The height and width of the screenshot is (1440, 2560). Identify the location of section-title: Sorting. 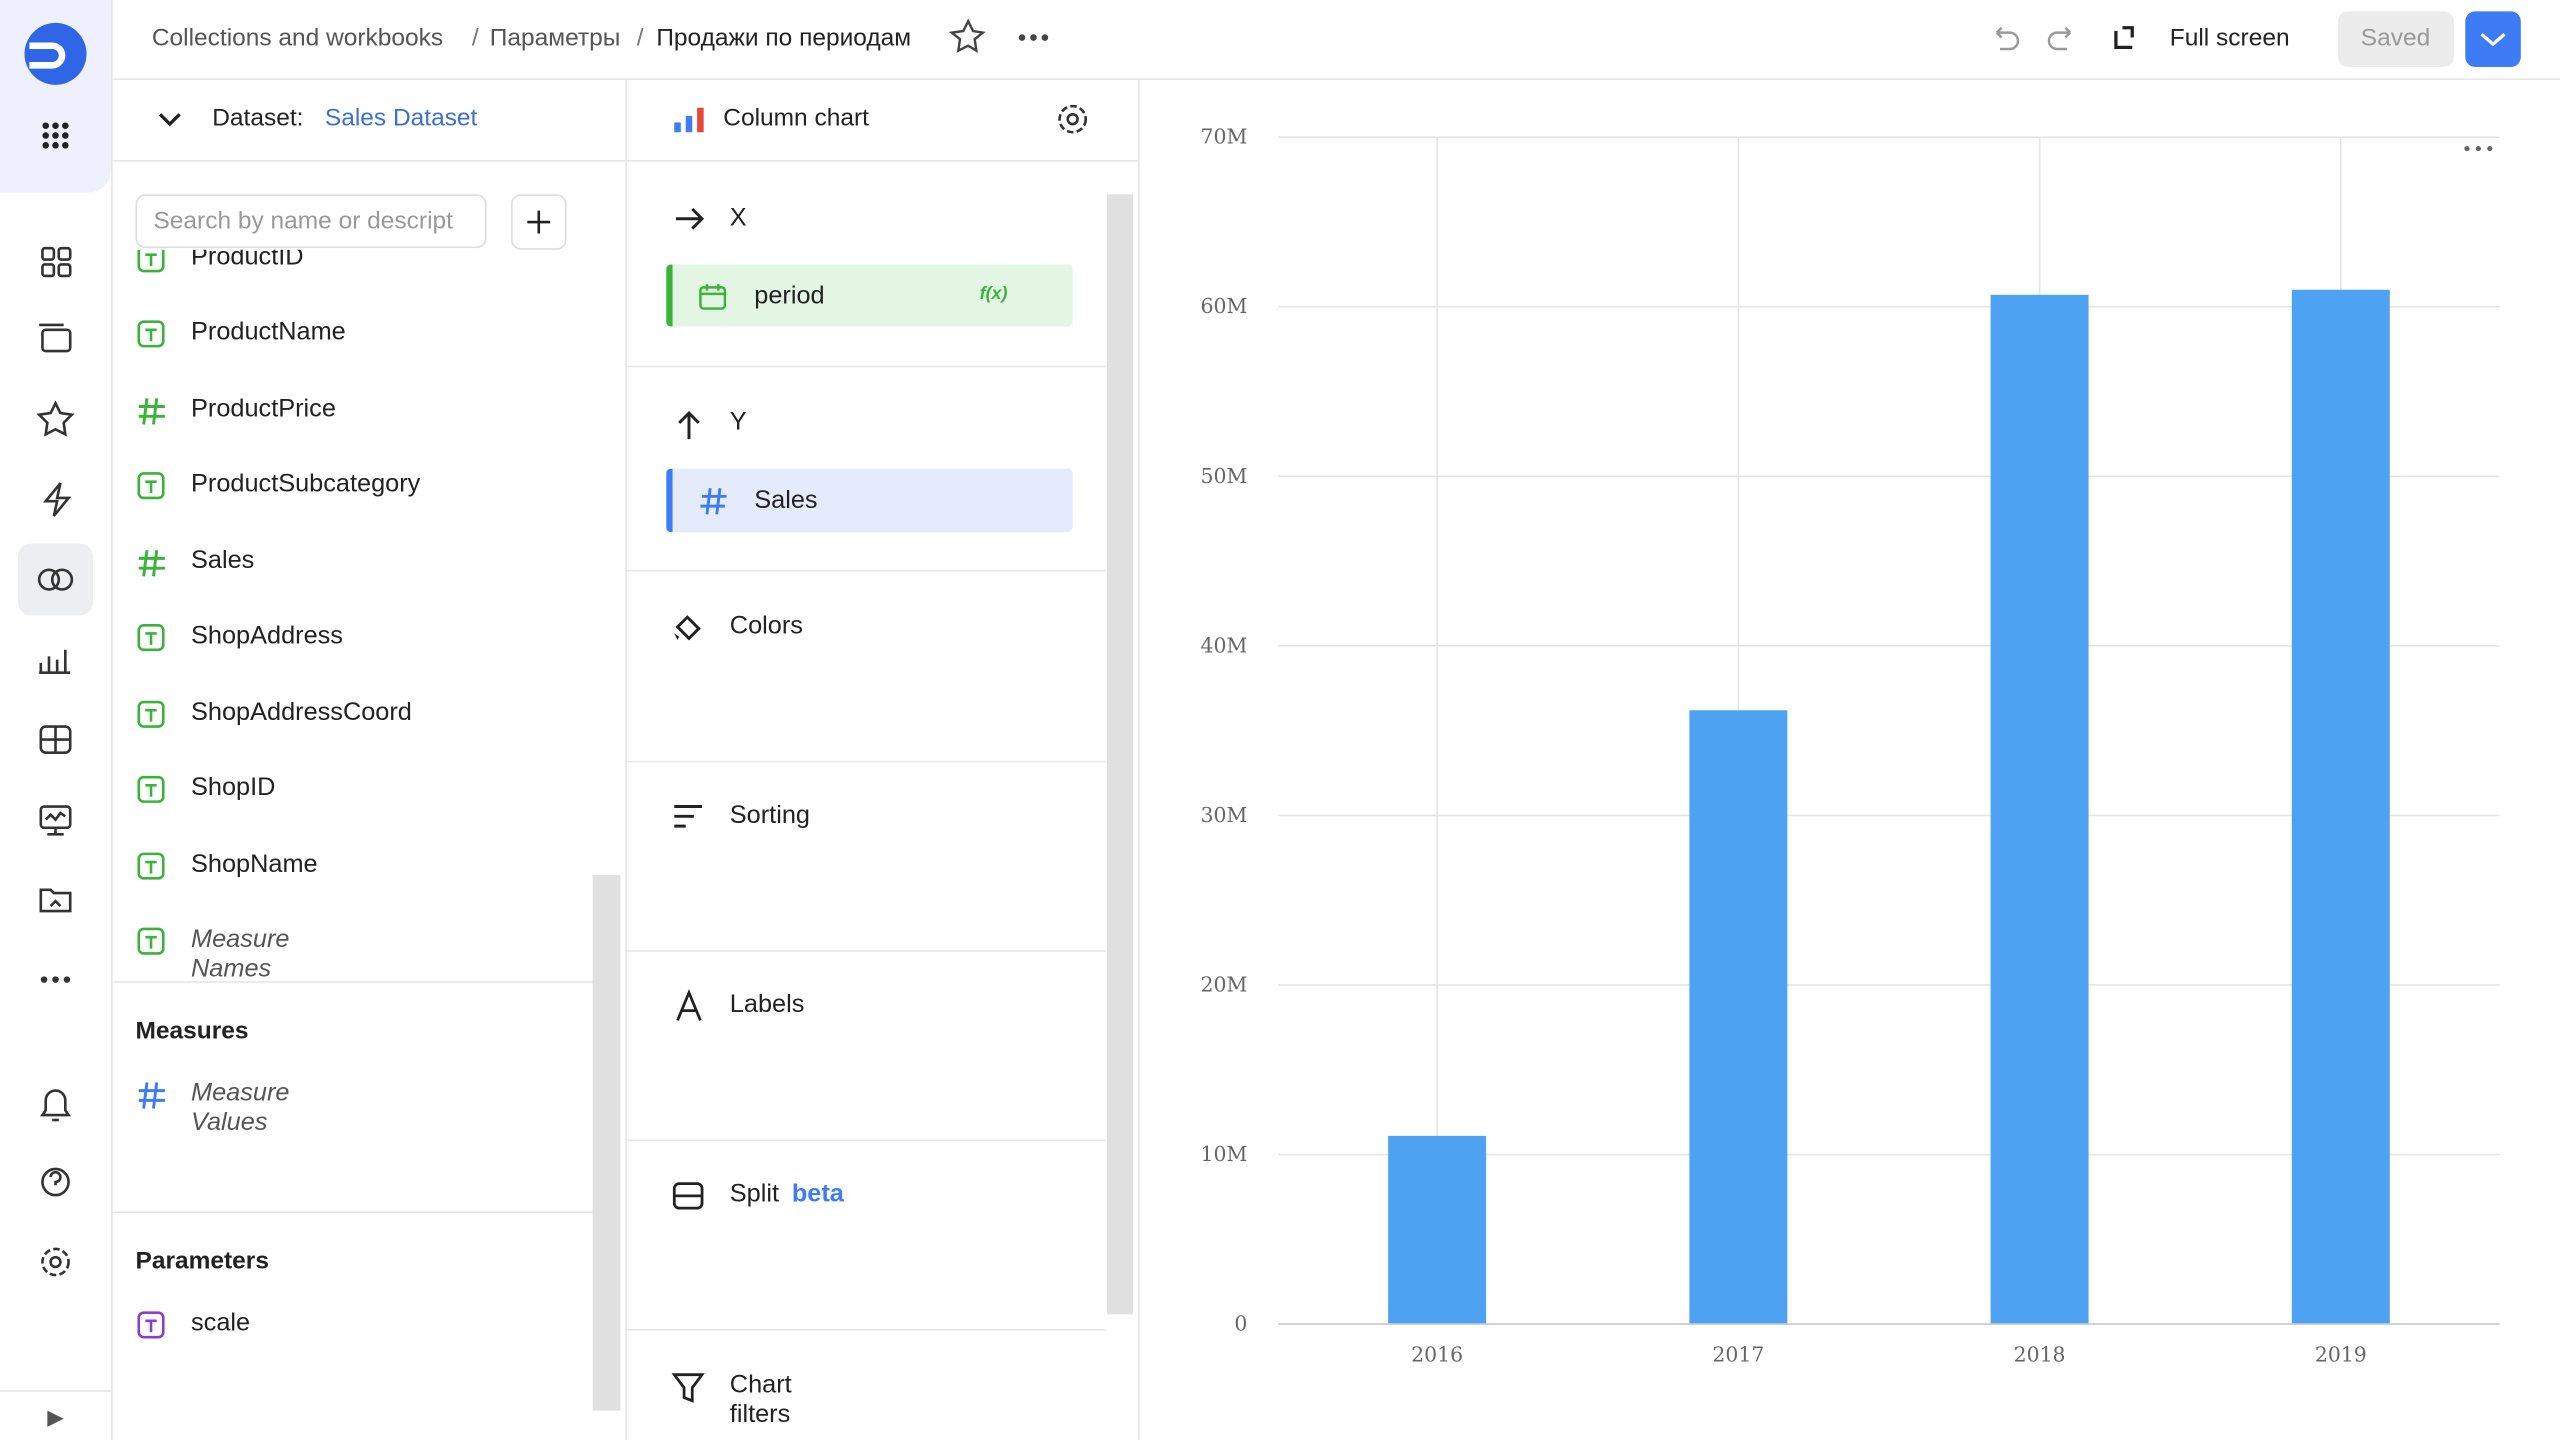
(769, 815).